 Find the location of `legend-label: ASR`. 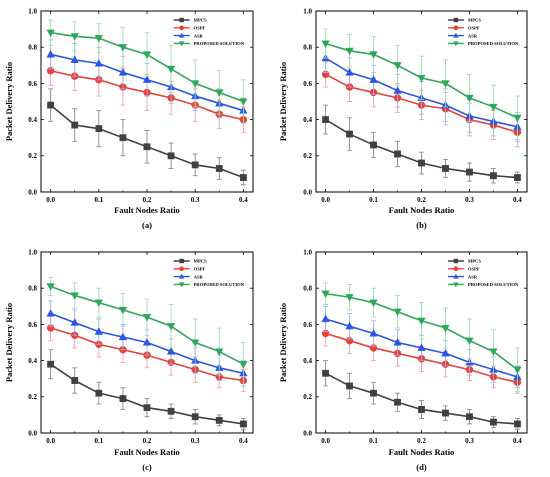

legend-label: ASR is located at coordinates (473, 35).